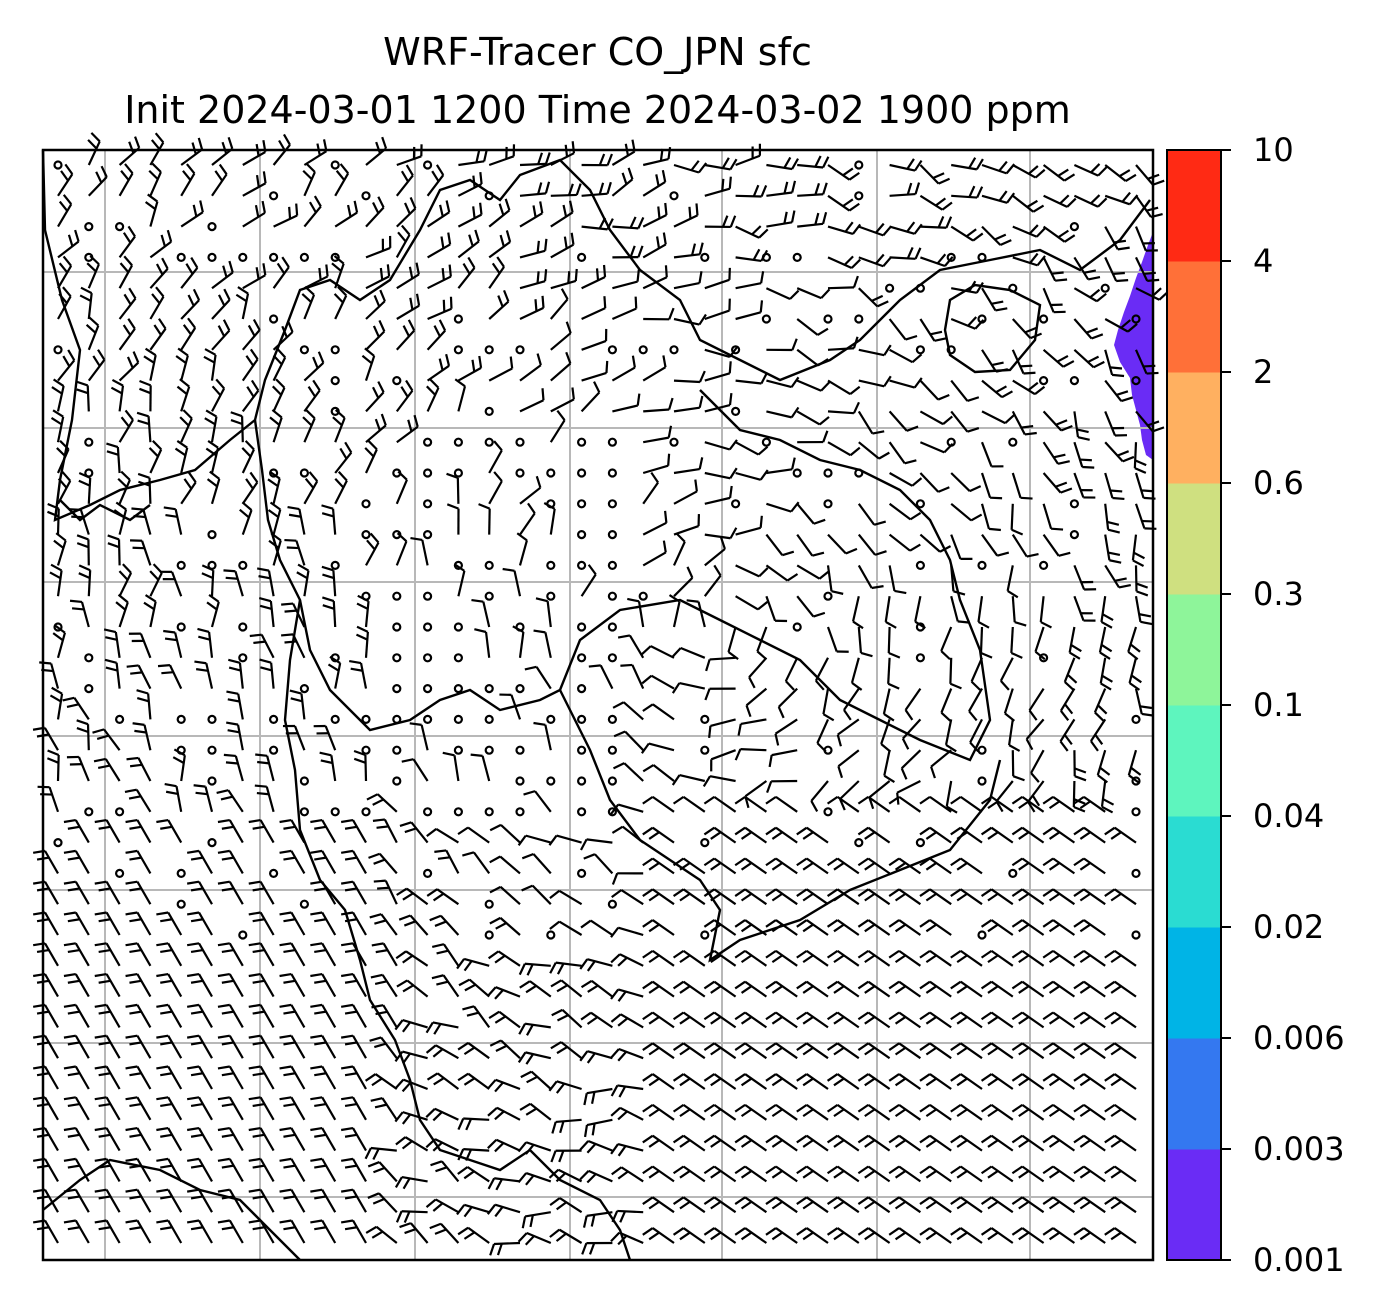 This screenshot has width=1400, height=1313. What do you see at coordinates (1278, 705) in the screenshot?
I see `colorbar-tick-label: 0.1` at bounding box center [1278, 705].